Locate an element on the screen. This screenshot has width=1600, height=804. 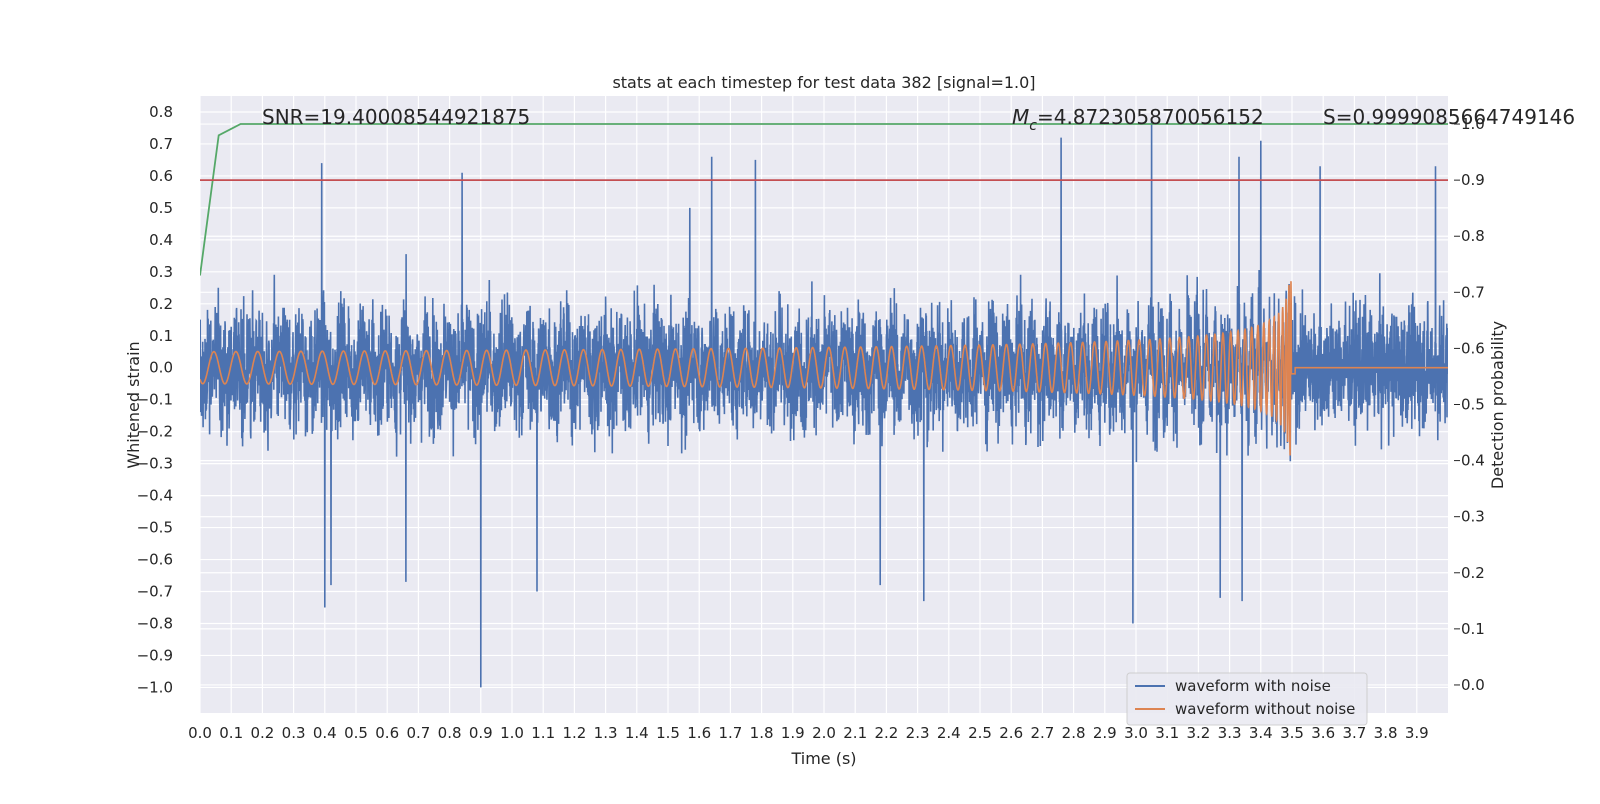
detection-probability-line is located at coordinates (824, 199).